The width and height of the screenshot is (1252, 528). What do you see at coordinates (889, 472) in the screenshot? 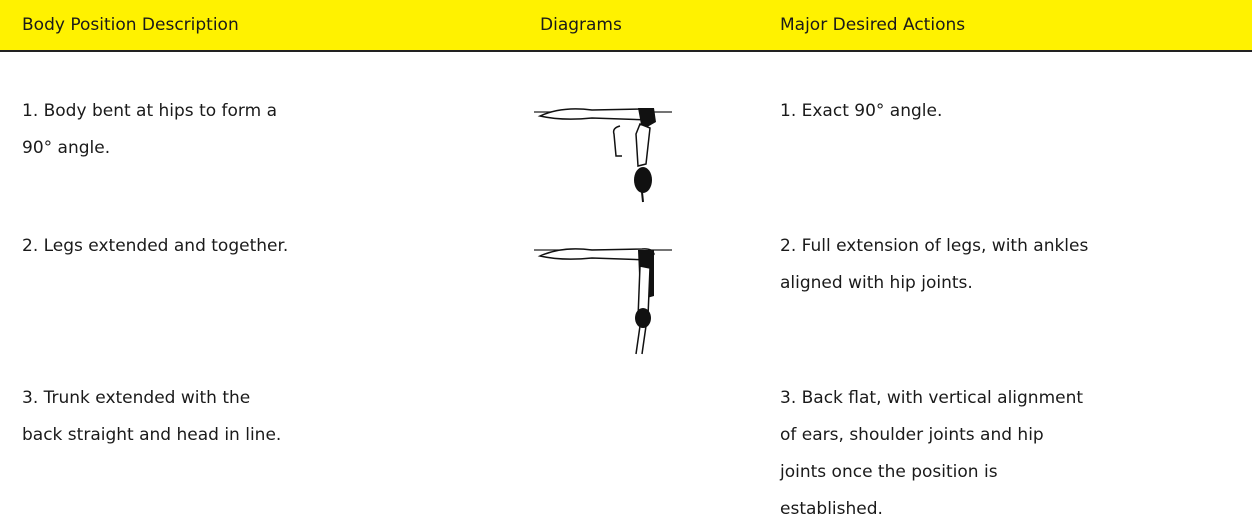
I see `actions-line: joints once the position is` at bounding box center [889, 472].